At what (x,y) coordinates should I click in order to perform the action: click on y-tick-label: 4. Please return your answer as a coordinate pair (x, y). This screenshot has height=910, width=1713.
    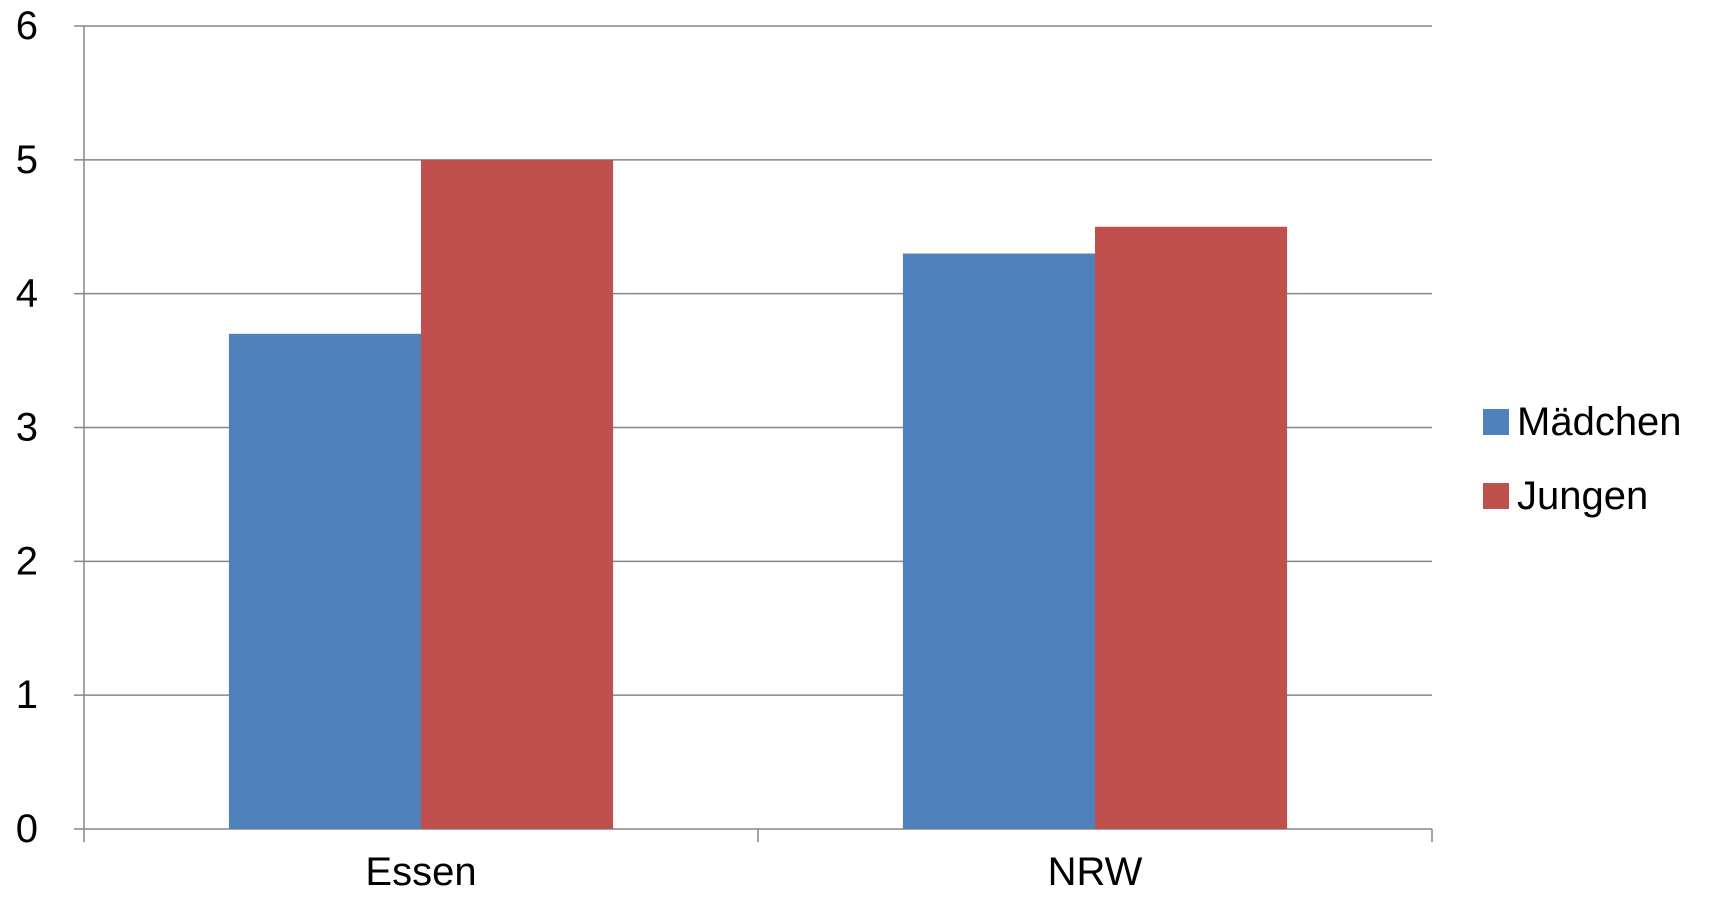
    Looking at the image, I should click on (27, 294).